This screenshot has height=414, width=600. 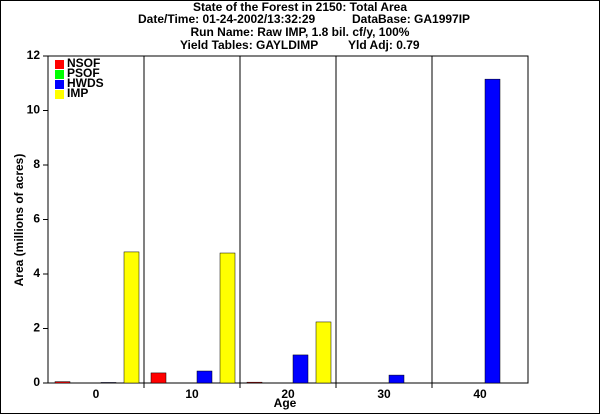 I want to click on x-tick-label: 0, so click(x=96, y=394).